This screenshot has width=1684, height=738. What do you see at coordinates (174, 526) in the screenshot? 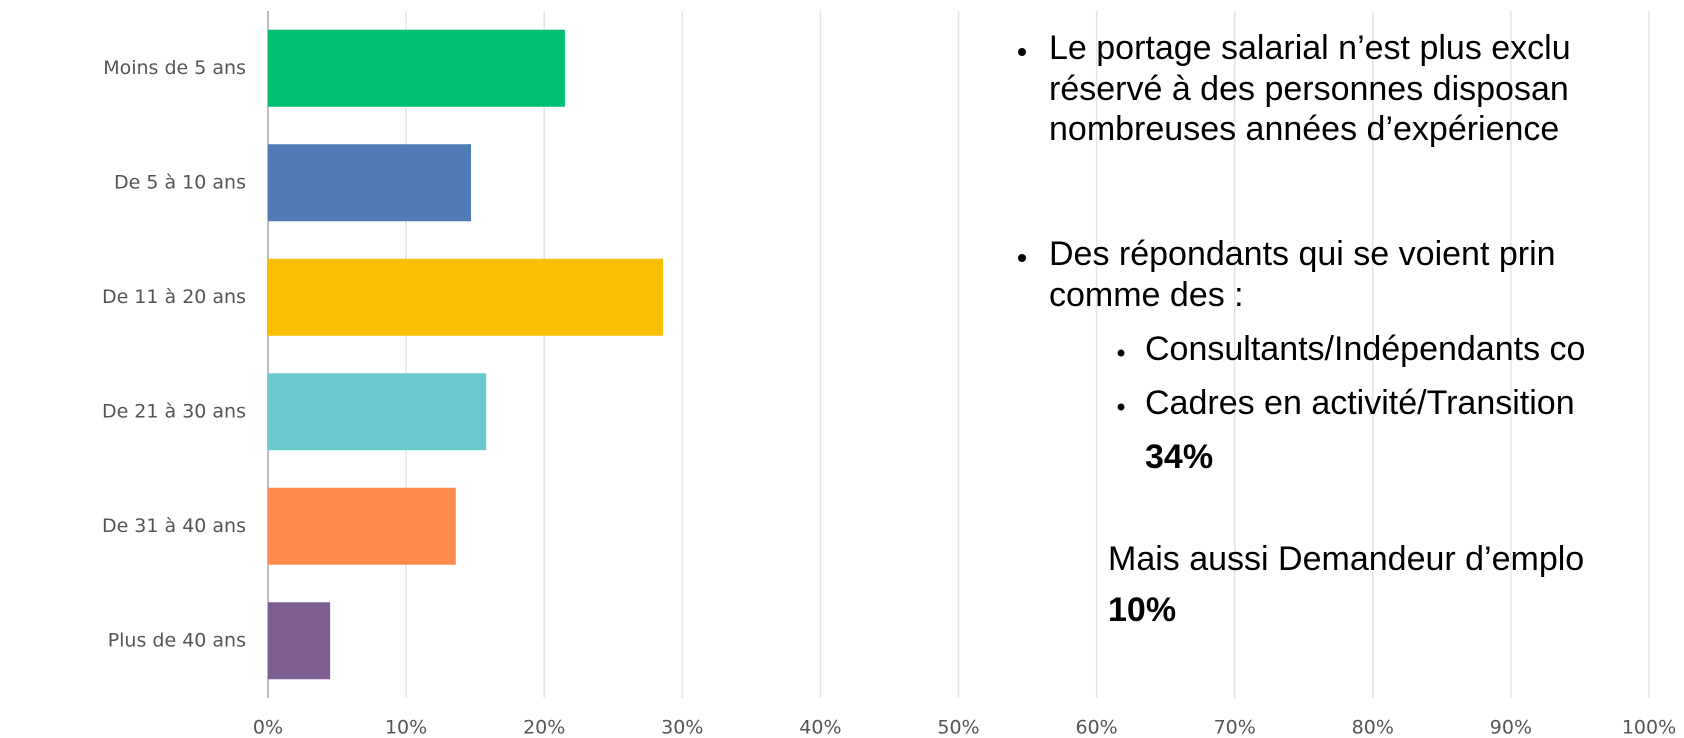
I see `y-tick-label: De 31 à 40 ans` at bounding box center [174, 526].